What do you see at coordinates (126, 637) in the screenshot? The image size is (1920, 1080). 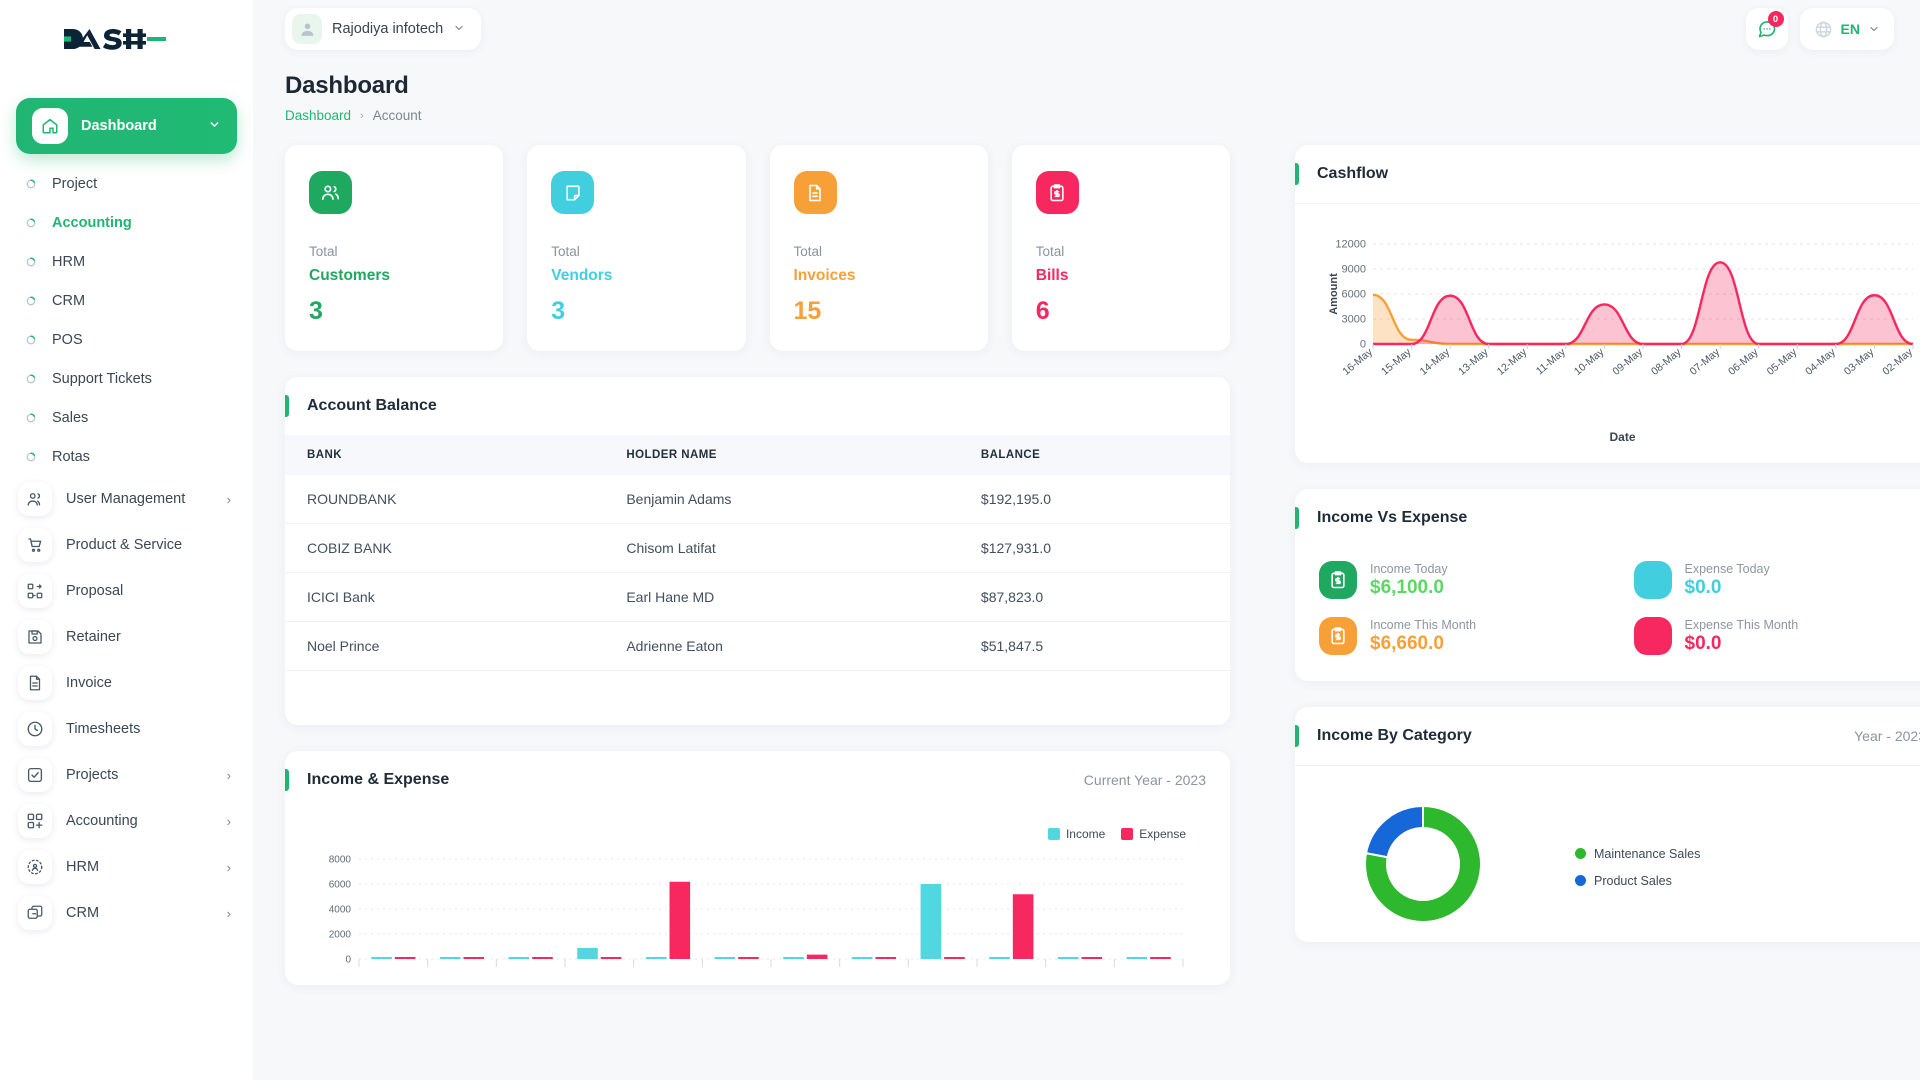 I see `sidebar-item-retainer: Retainer` at bounding box center [126, 637].